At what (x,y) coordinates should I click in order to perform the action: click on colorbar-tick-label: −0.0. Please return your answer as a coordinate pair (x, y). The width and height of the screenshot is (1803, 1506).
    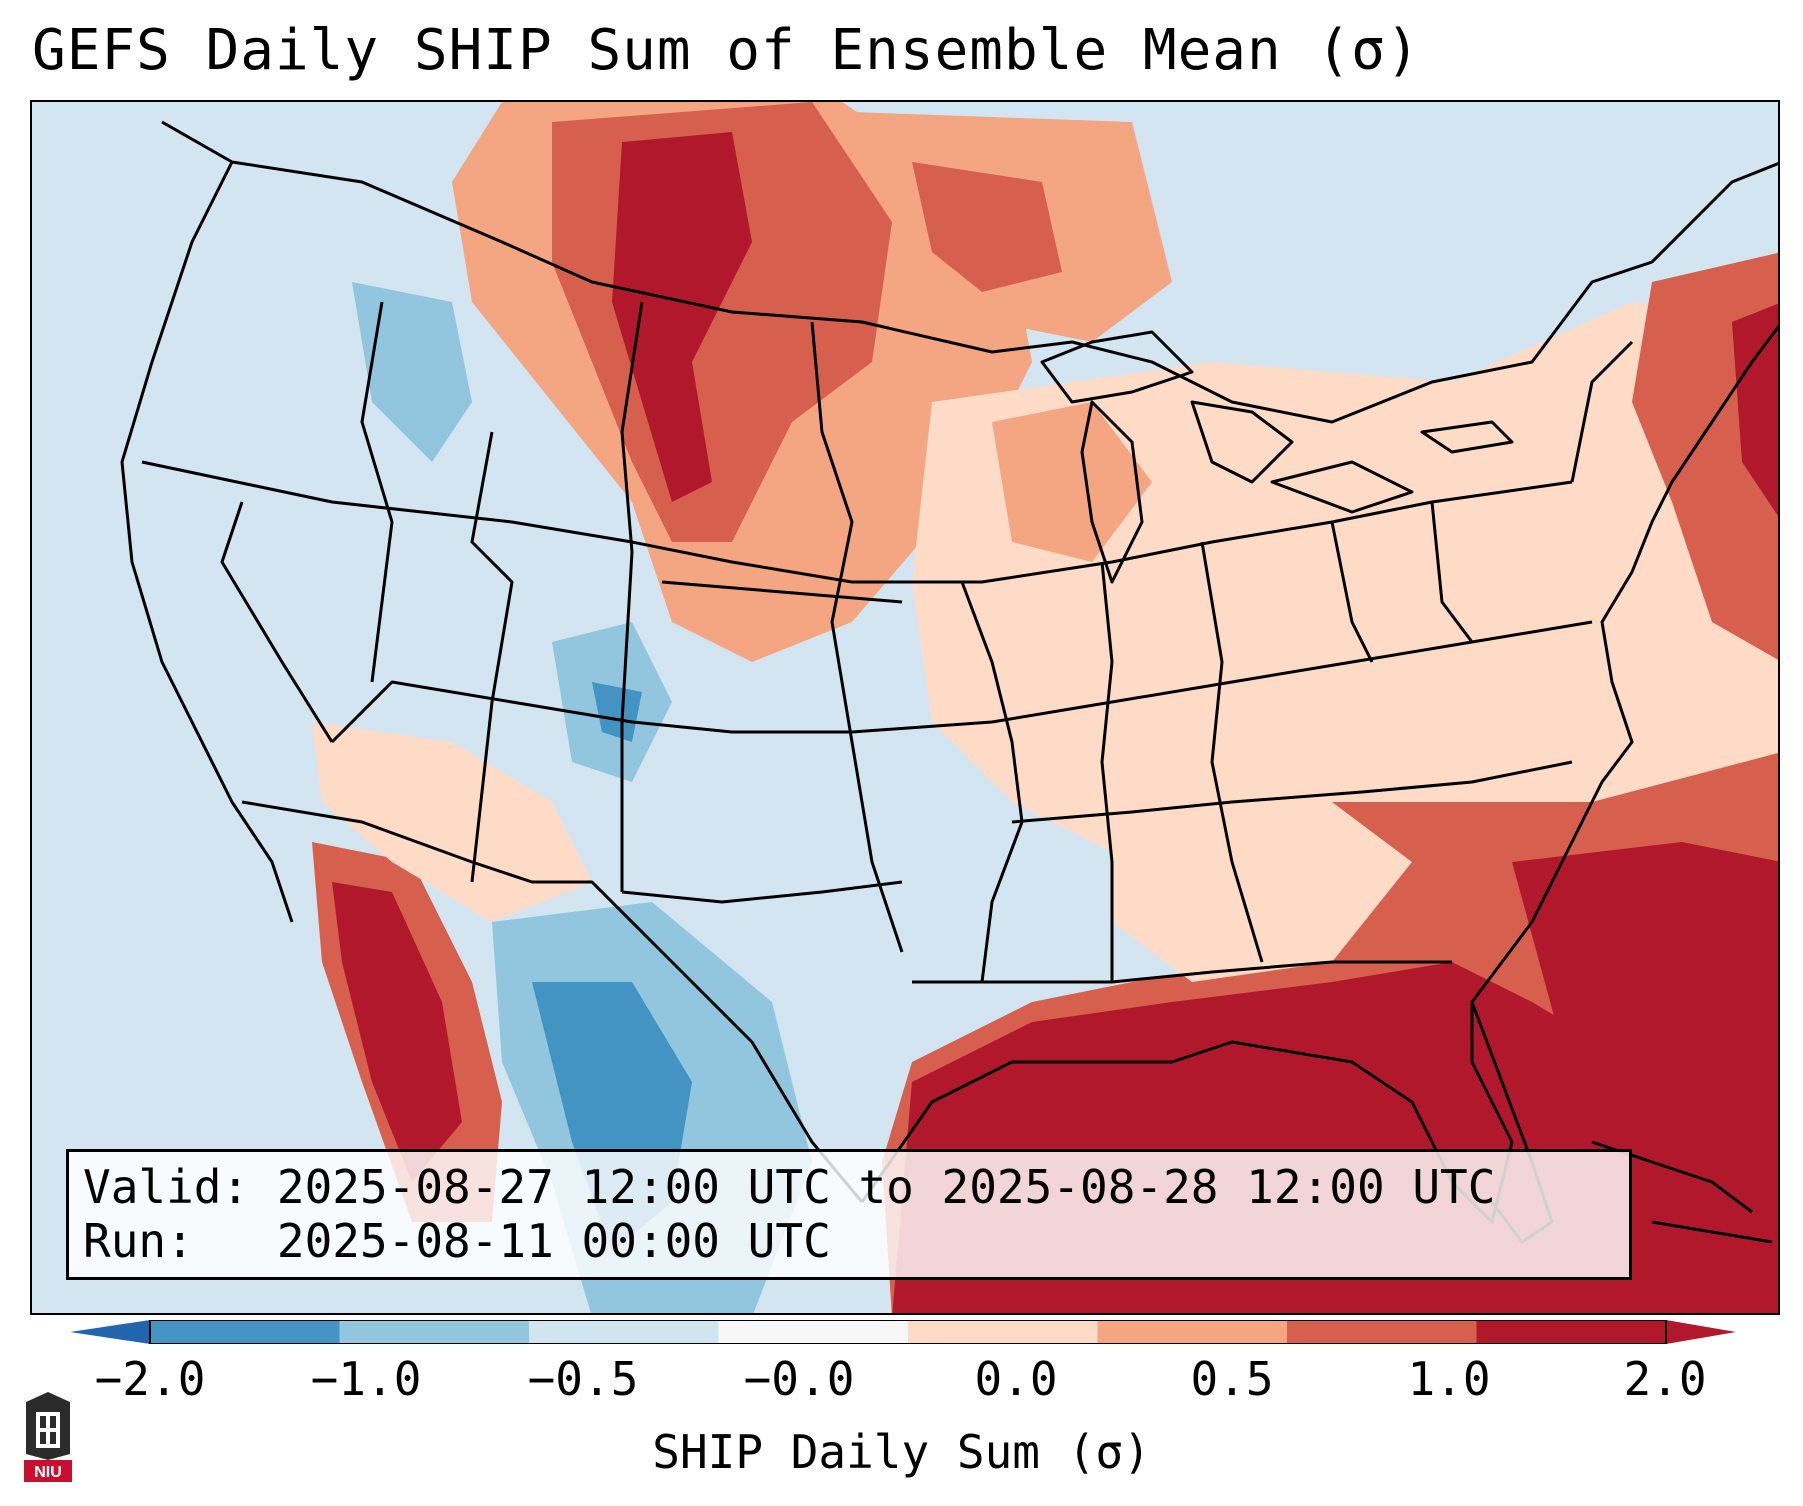
    Looking at the image, I should click on (799, 1379).